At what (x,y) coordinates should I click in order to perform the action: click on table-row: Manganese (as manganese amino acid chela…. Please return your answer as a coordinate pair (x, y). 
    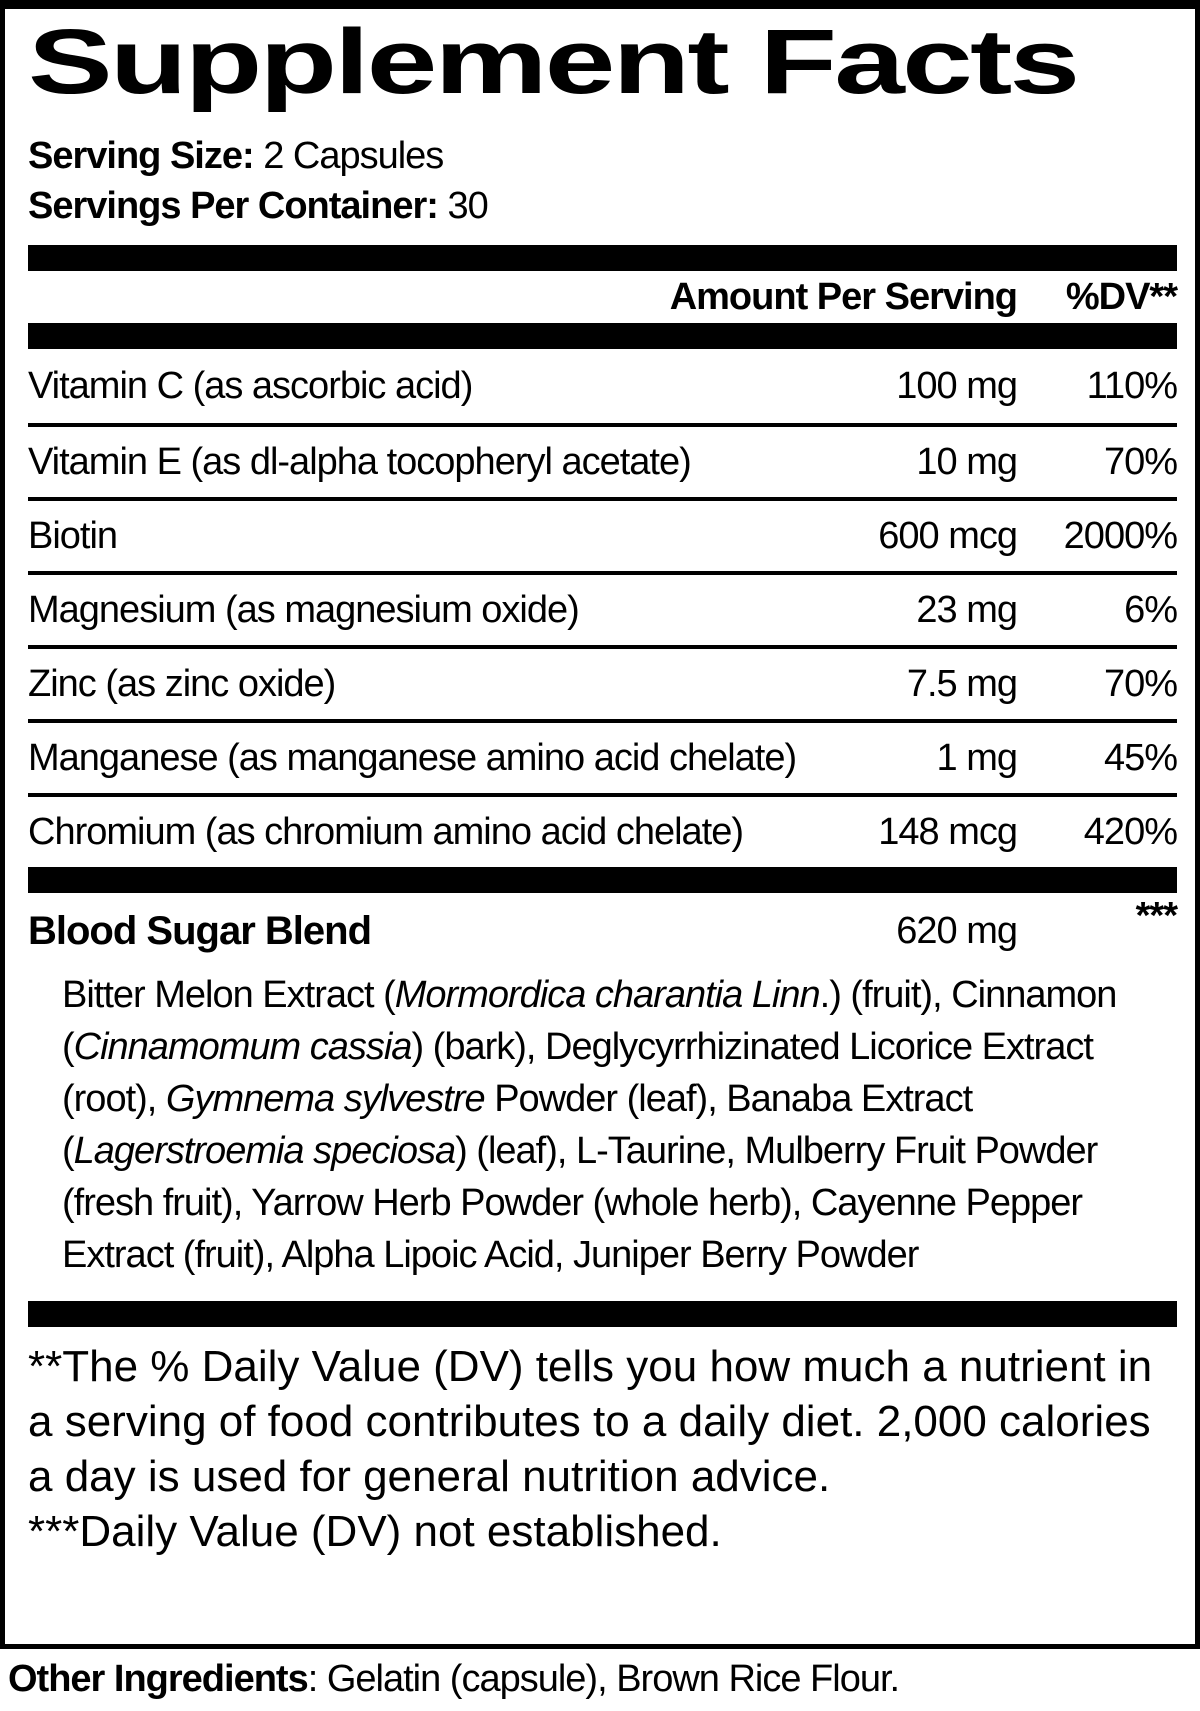
    Looking at the image, I should click on (603, 756).